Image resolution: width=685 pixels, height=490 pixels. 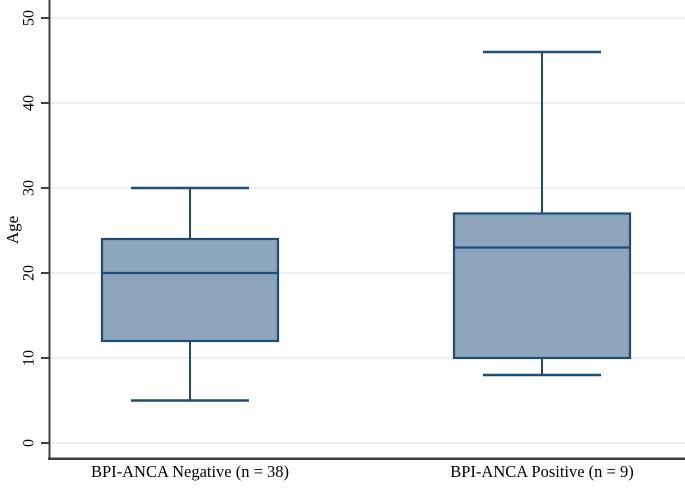 What do you see at coordinates (190, 471) in the screenshot?
I see `x-category-label: BPI-ANCA Negative (n = 38)` at bounding box center [190, 471].